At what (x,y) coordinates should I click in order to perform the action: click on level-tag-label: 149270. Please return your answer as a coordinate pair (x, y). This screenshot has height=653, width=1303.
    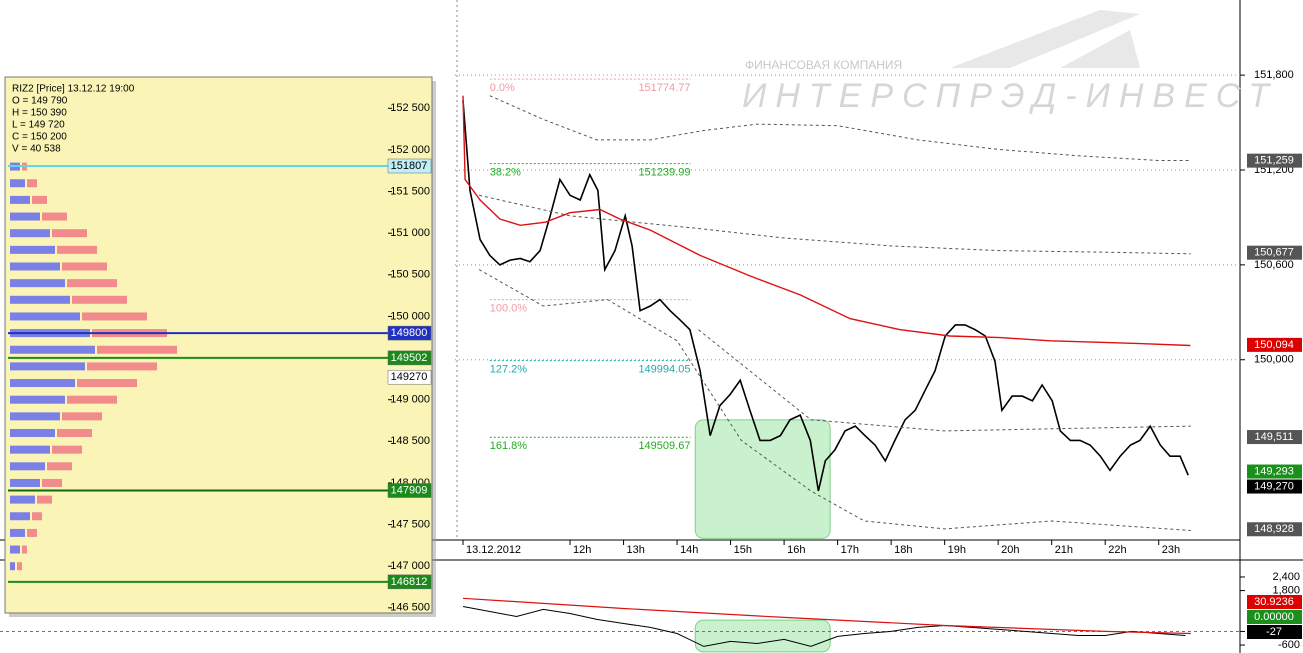
    Looking at the image, I should click on (409, 377).